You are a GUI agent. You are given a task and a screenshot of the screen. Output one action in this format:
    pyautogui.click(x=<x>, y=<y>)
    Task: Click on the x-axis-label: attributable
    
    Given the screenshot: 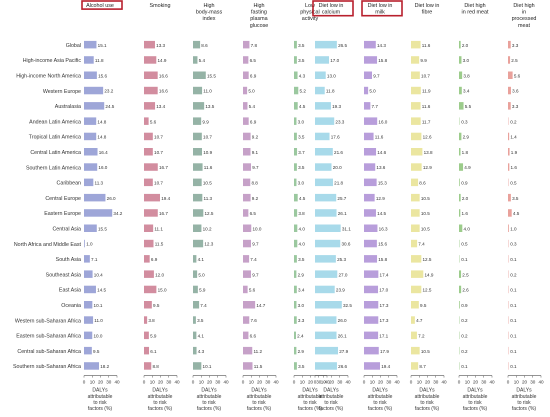 What is the action you would take?
    pyautogui.click(x=427, y=397)
    